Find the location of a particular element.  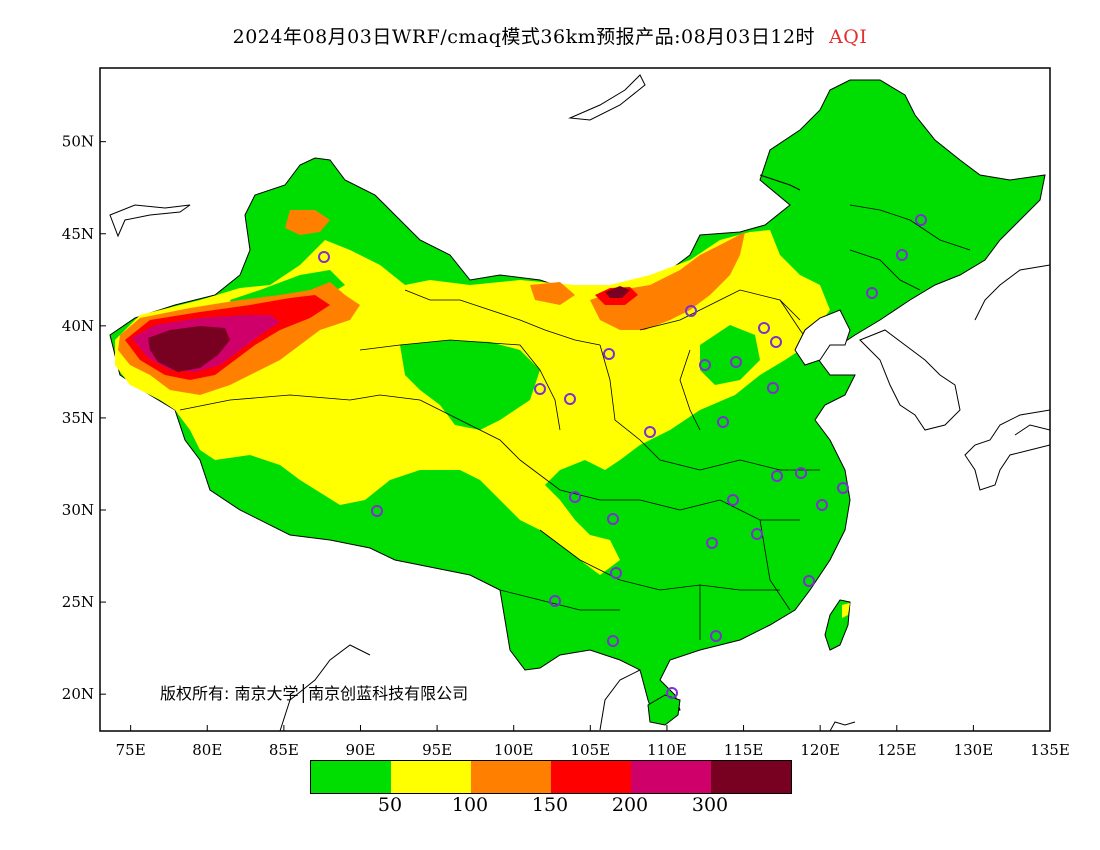

lon-tick-label: 110E is located at coordinates (667, 750).